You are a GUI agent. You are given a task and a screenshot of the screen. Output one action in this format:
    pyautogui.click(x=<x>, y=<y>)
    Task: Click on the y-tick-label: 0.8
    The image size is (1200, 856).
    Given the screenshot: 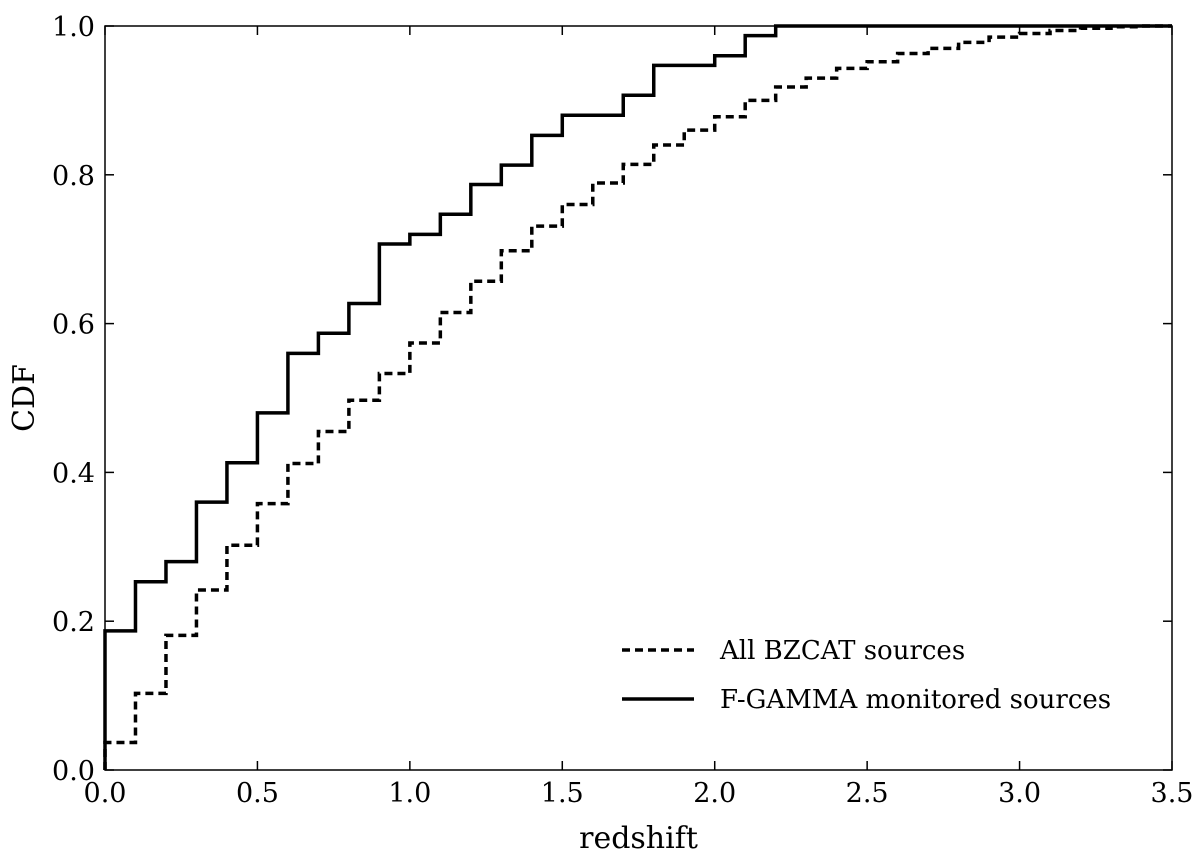 What is the action you would take?
    pyautogui.click(x=73, y=176)
    